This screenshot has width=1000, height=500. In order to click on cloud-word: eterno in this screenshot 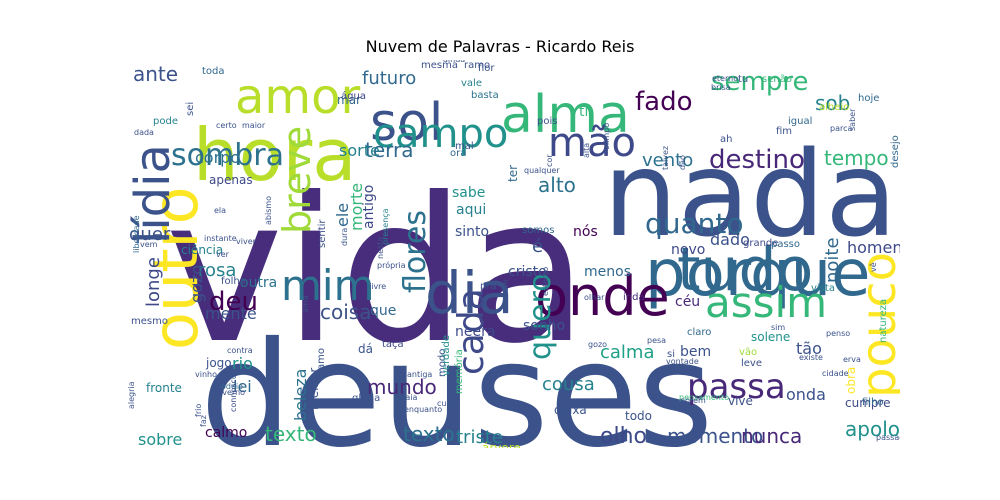, I will do `click(725, 78)`.